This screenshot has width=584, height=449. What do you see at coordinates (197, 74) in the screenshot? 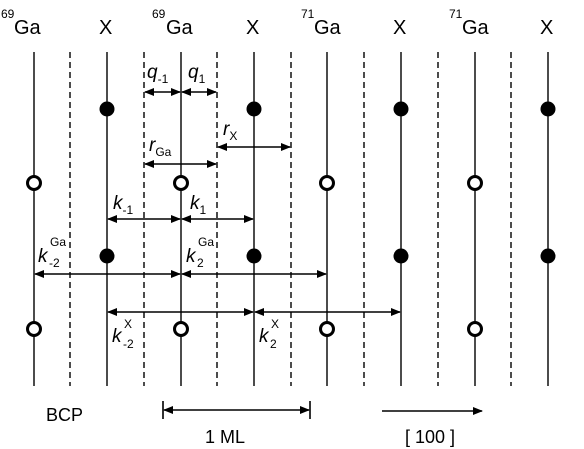
I see `label-q1: q1` at bounding box center [197, 74].